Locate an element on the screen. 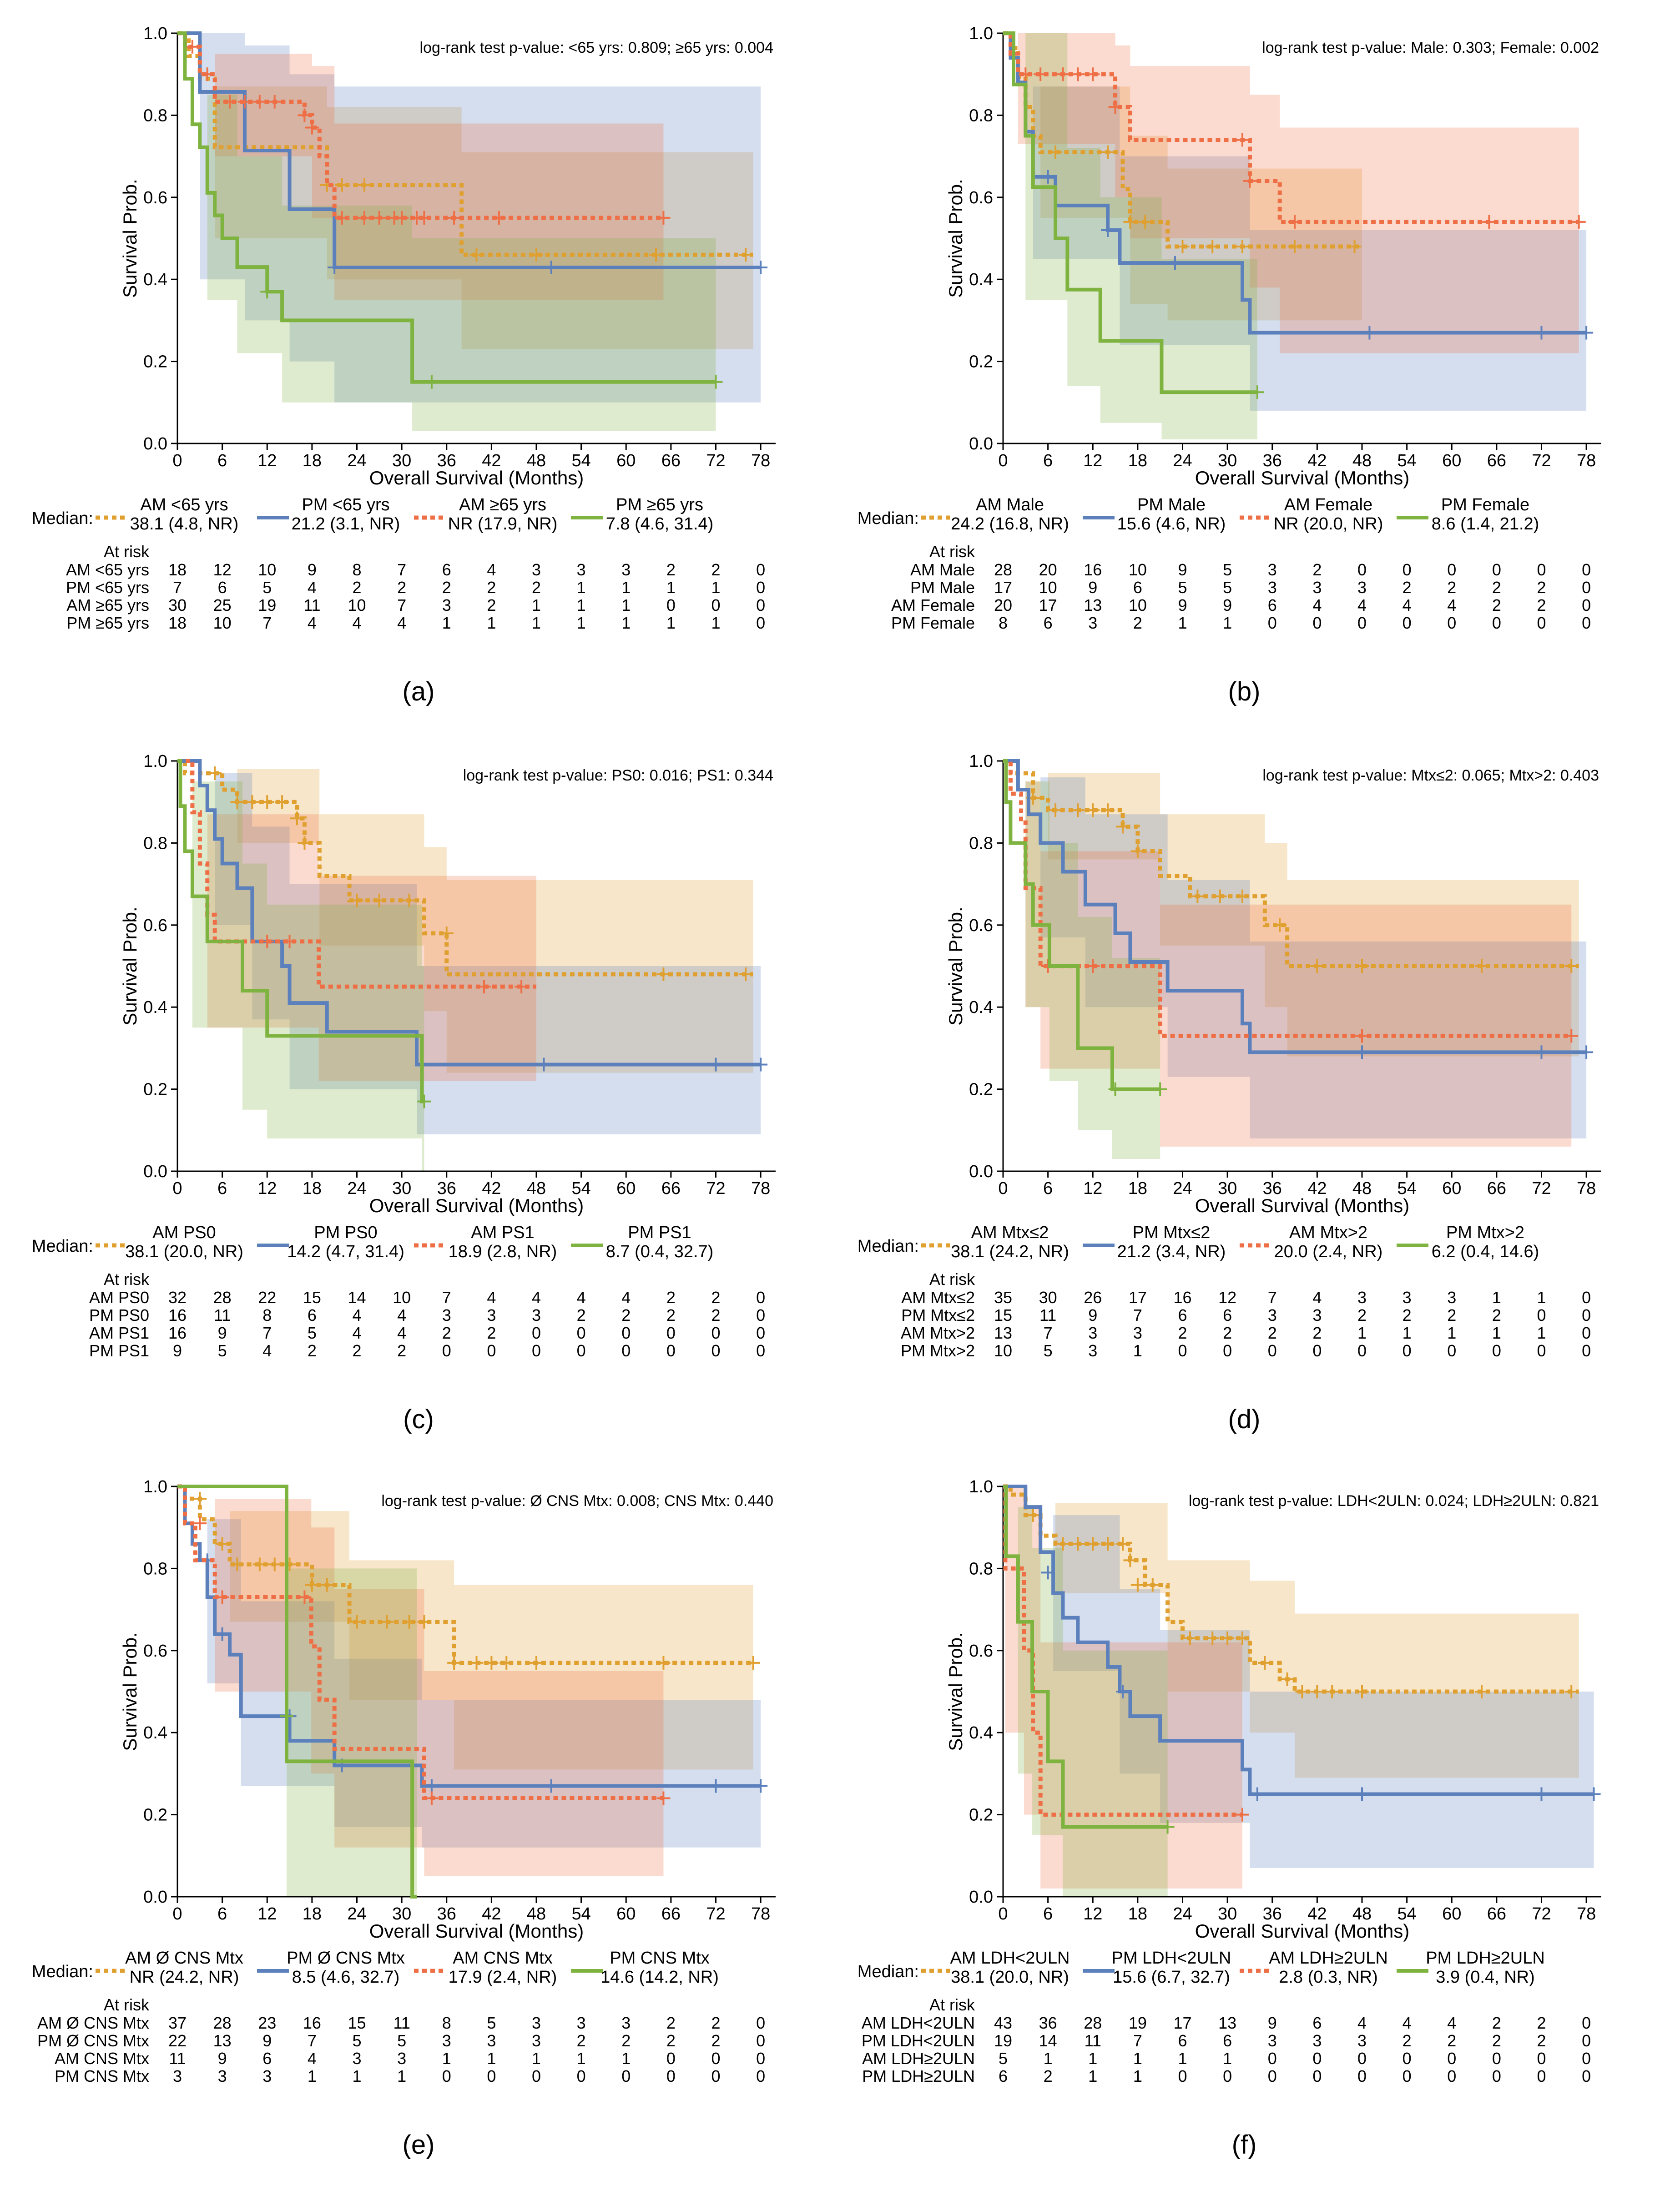 Image resolution: width=1680 pixels, height=2206 pixels. at-risk-count: 10 is located at coordinates (357, 605).